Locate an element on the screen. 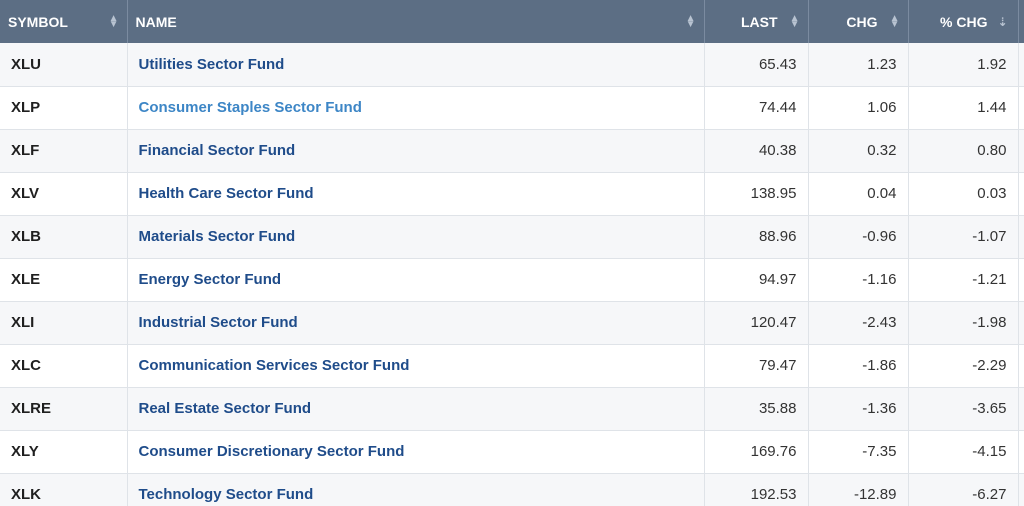  fund-name-link: Consumer Staples Sector Fund is located at coordinates (416, 108).